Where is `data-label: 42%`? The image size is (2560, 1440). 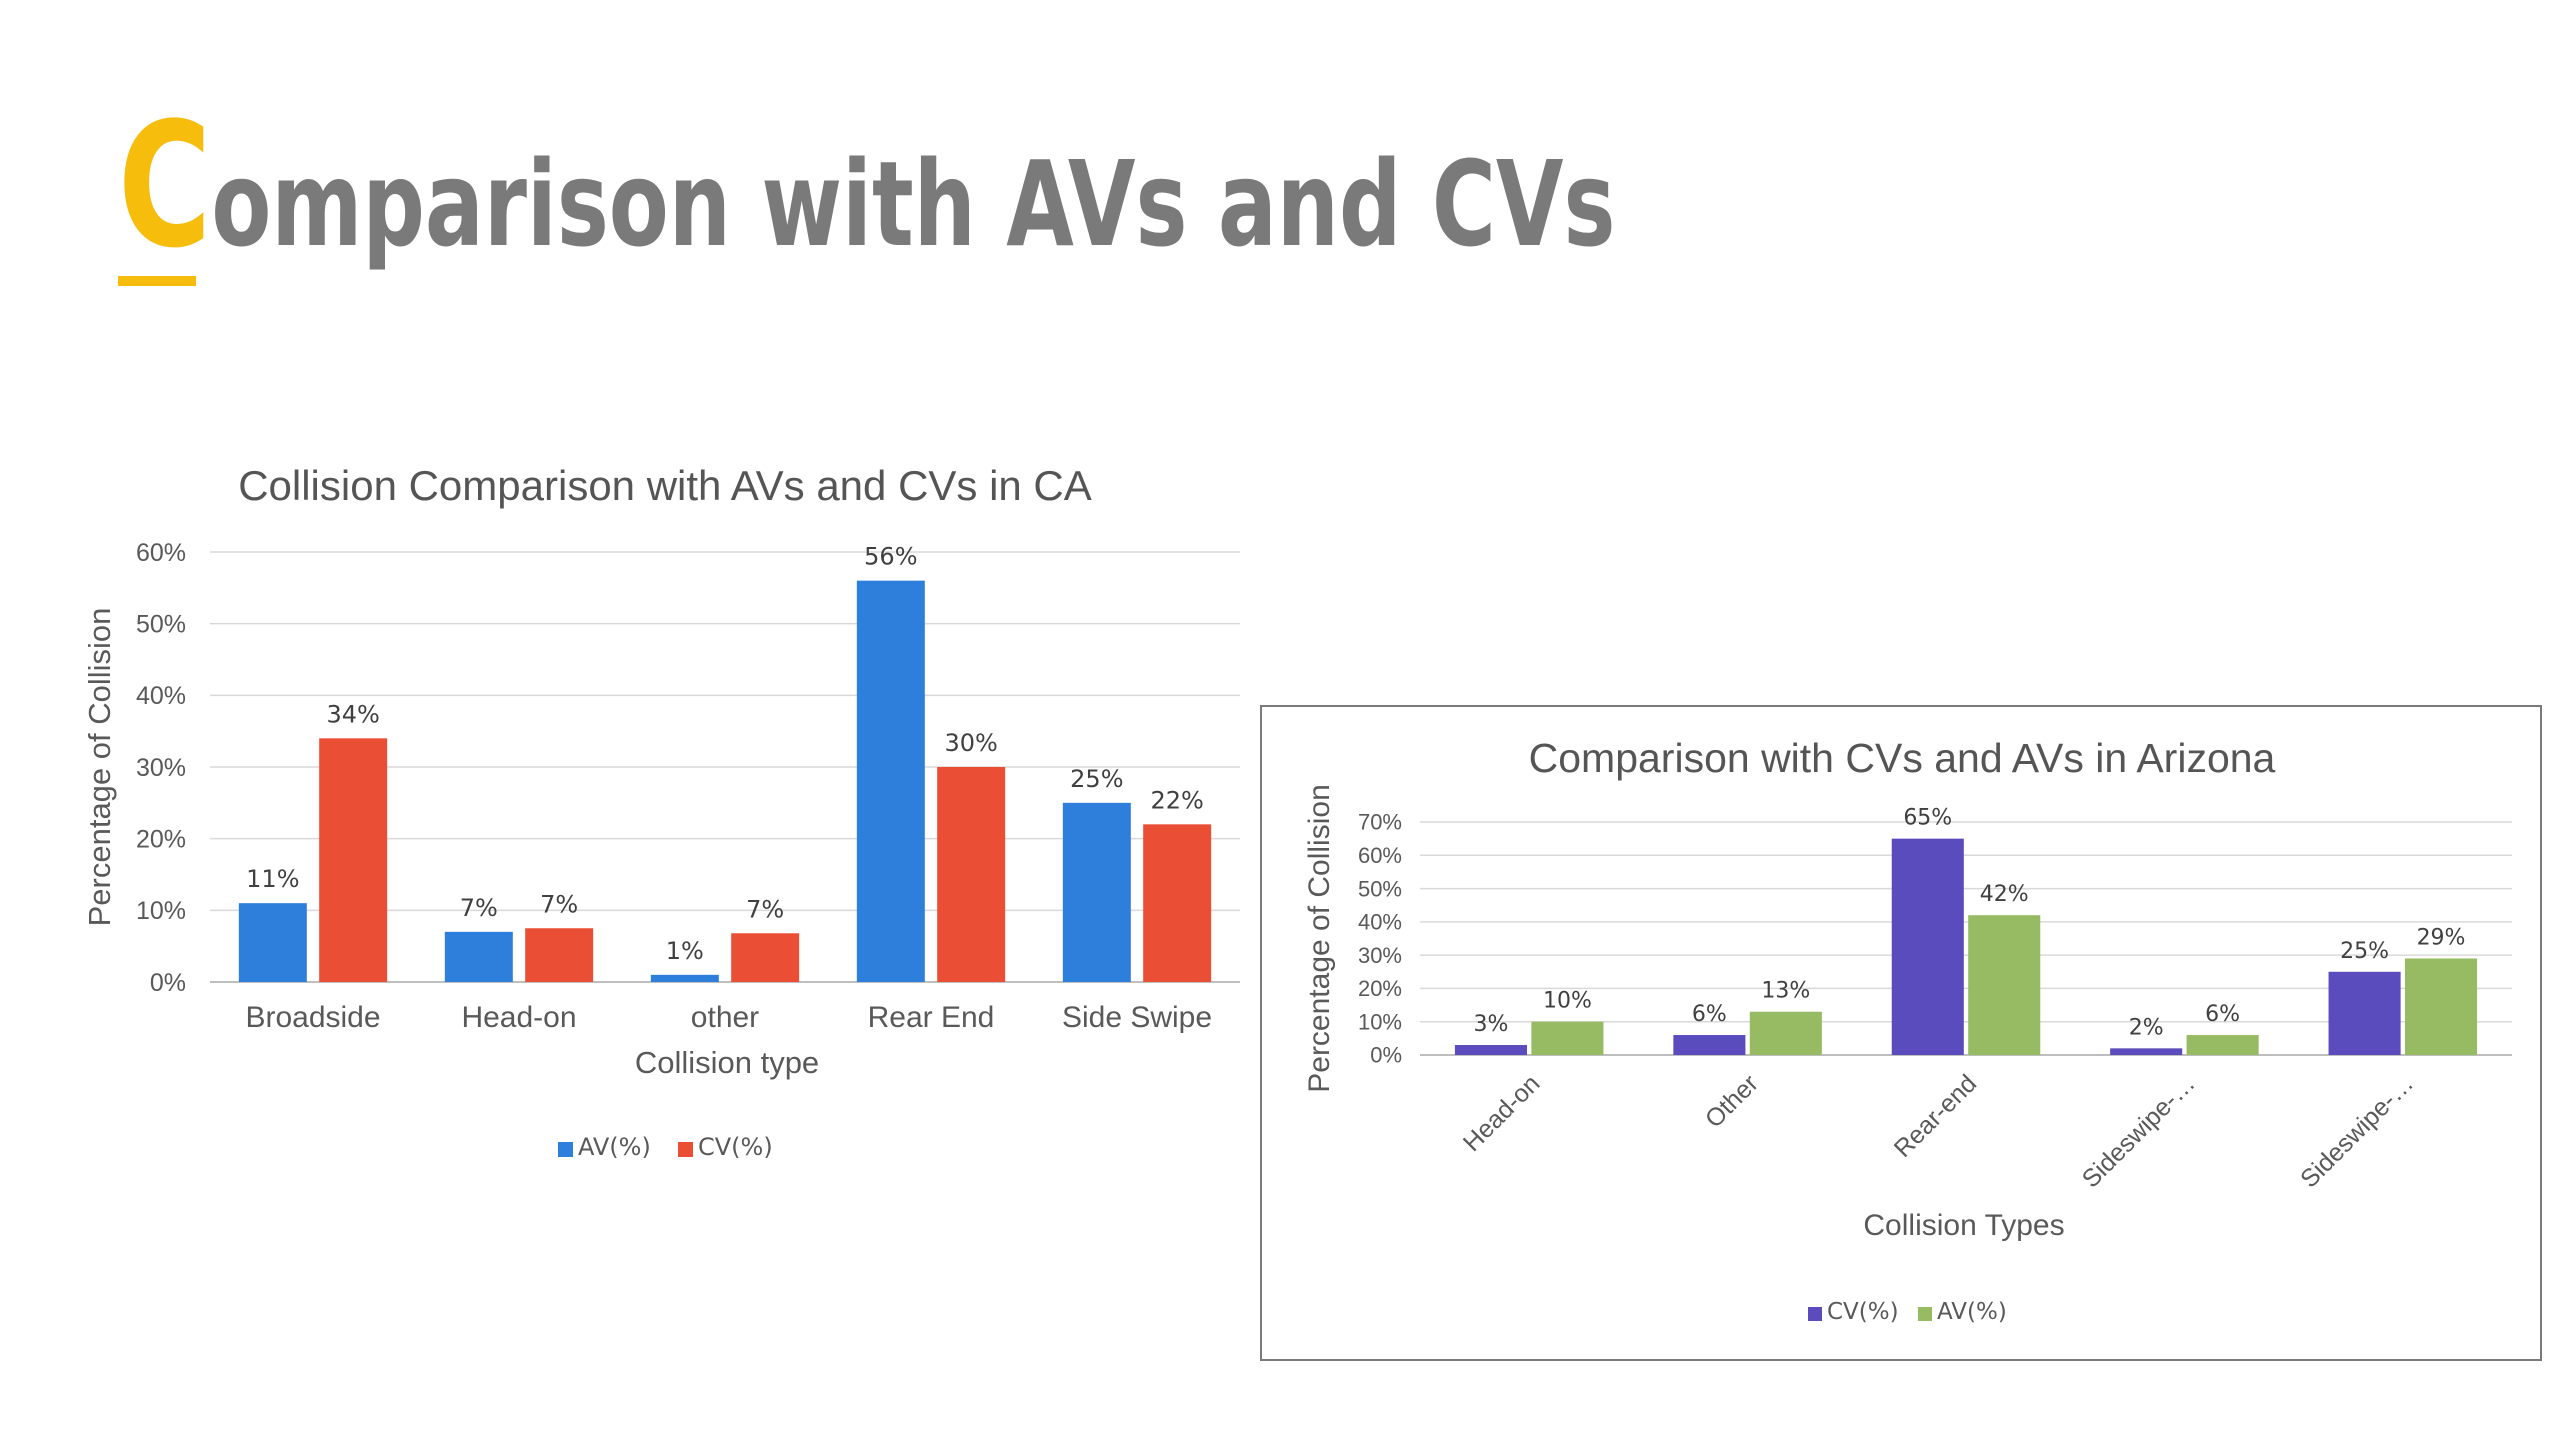 data-label: 42% is located at coordinates (2004, 894).